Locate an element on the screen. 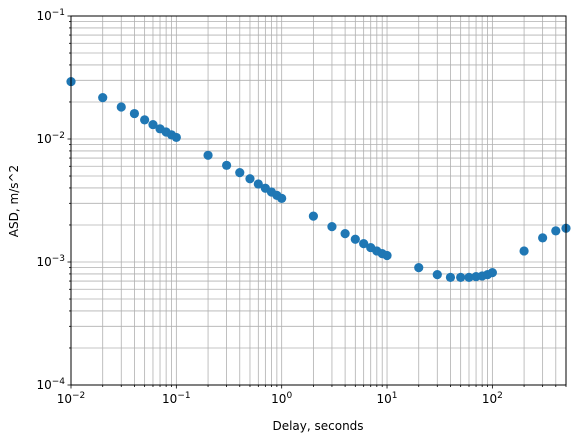 The height and width of the screenshot is (441, 574). x-tick-label: 10⁰ is located at coordinates (281, 398).